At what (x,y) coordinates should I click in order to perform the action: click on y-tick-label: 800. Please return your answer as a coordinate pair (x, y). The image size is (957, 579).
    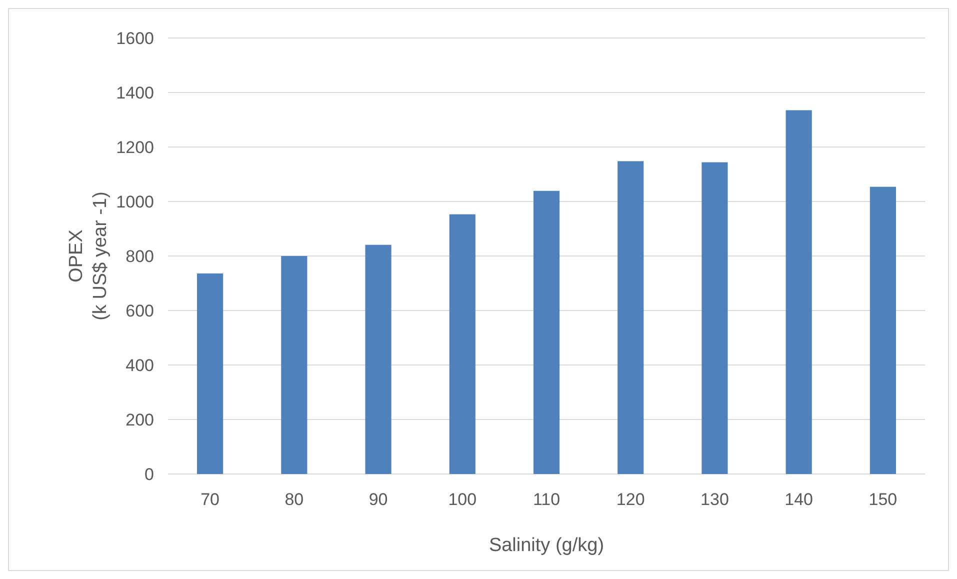
    Looking at the image, I should click on (140, 256).